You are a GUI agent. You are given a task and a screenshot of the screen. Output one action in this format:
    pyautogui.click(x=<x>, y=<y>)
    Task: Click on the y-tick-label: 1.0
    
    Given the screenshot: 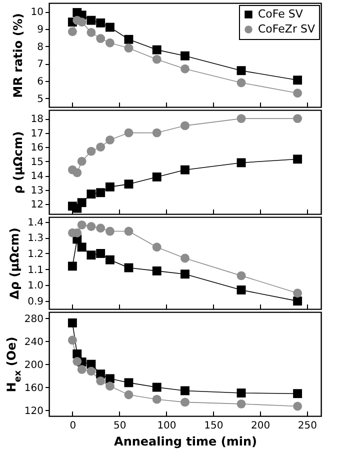 What is the action you would take?
    pyautogui.click(x=36, y=286)
    